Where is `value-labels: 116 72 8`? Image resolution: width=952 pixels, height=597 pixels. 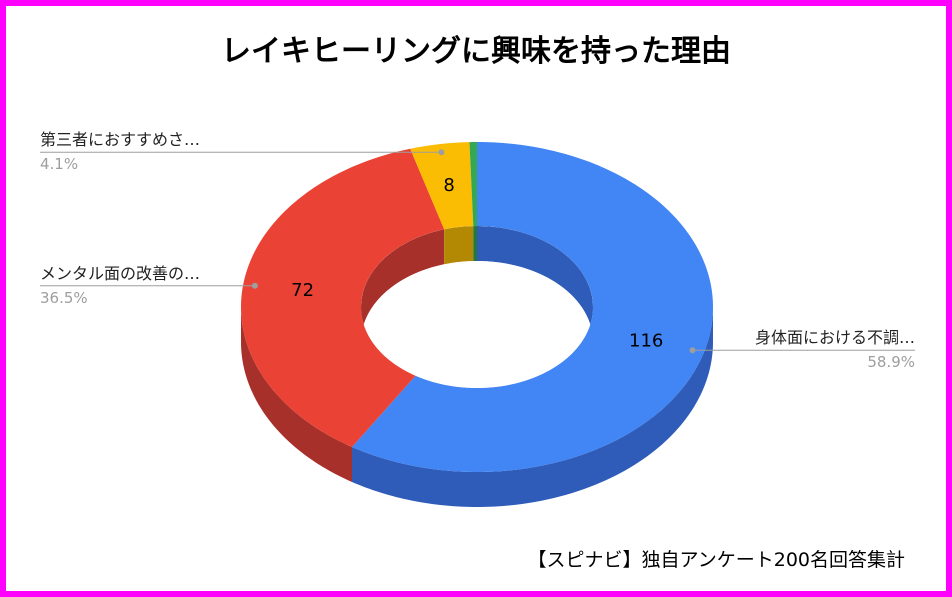
value-labels: 116 72 8 is located at coordinates (477, 263).